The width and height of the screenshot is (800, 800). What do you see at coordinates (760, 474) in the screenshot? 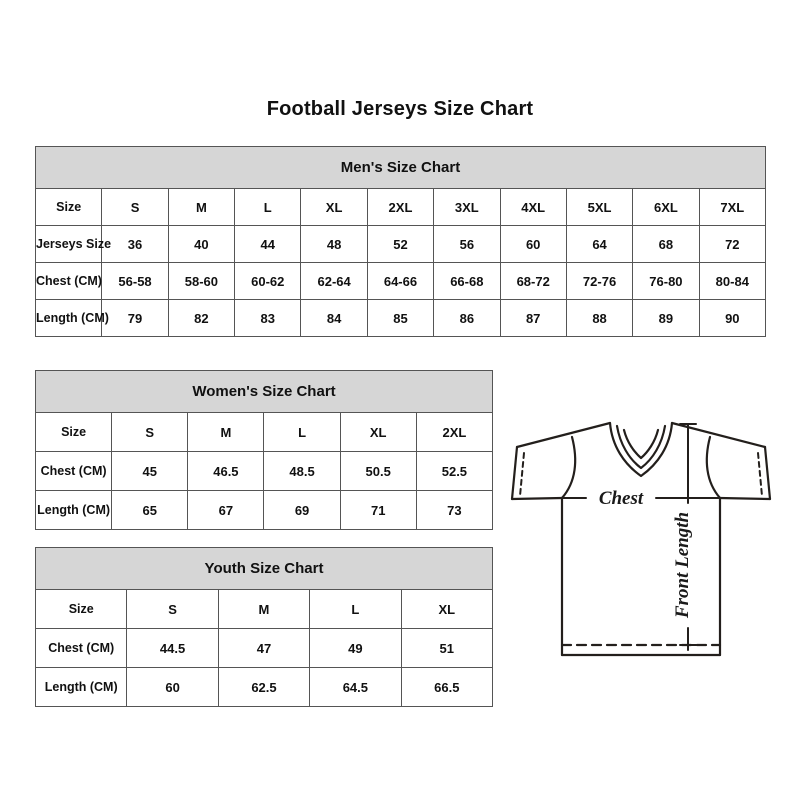
I see `shirt-right-sleeve-hem-dashed` at bounding box center [760, 474].